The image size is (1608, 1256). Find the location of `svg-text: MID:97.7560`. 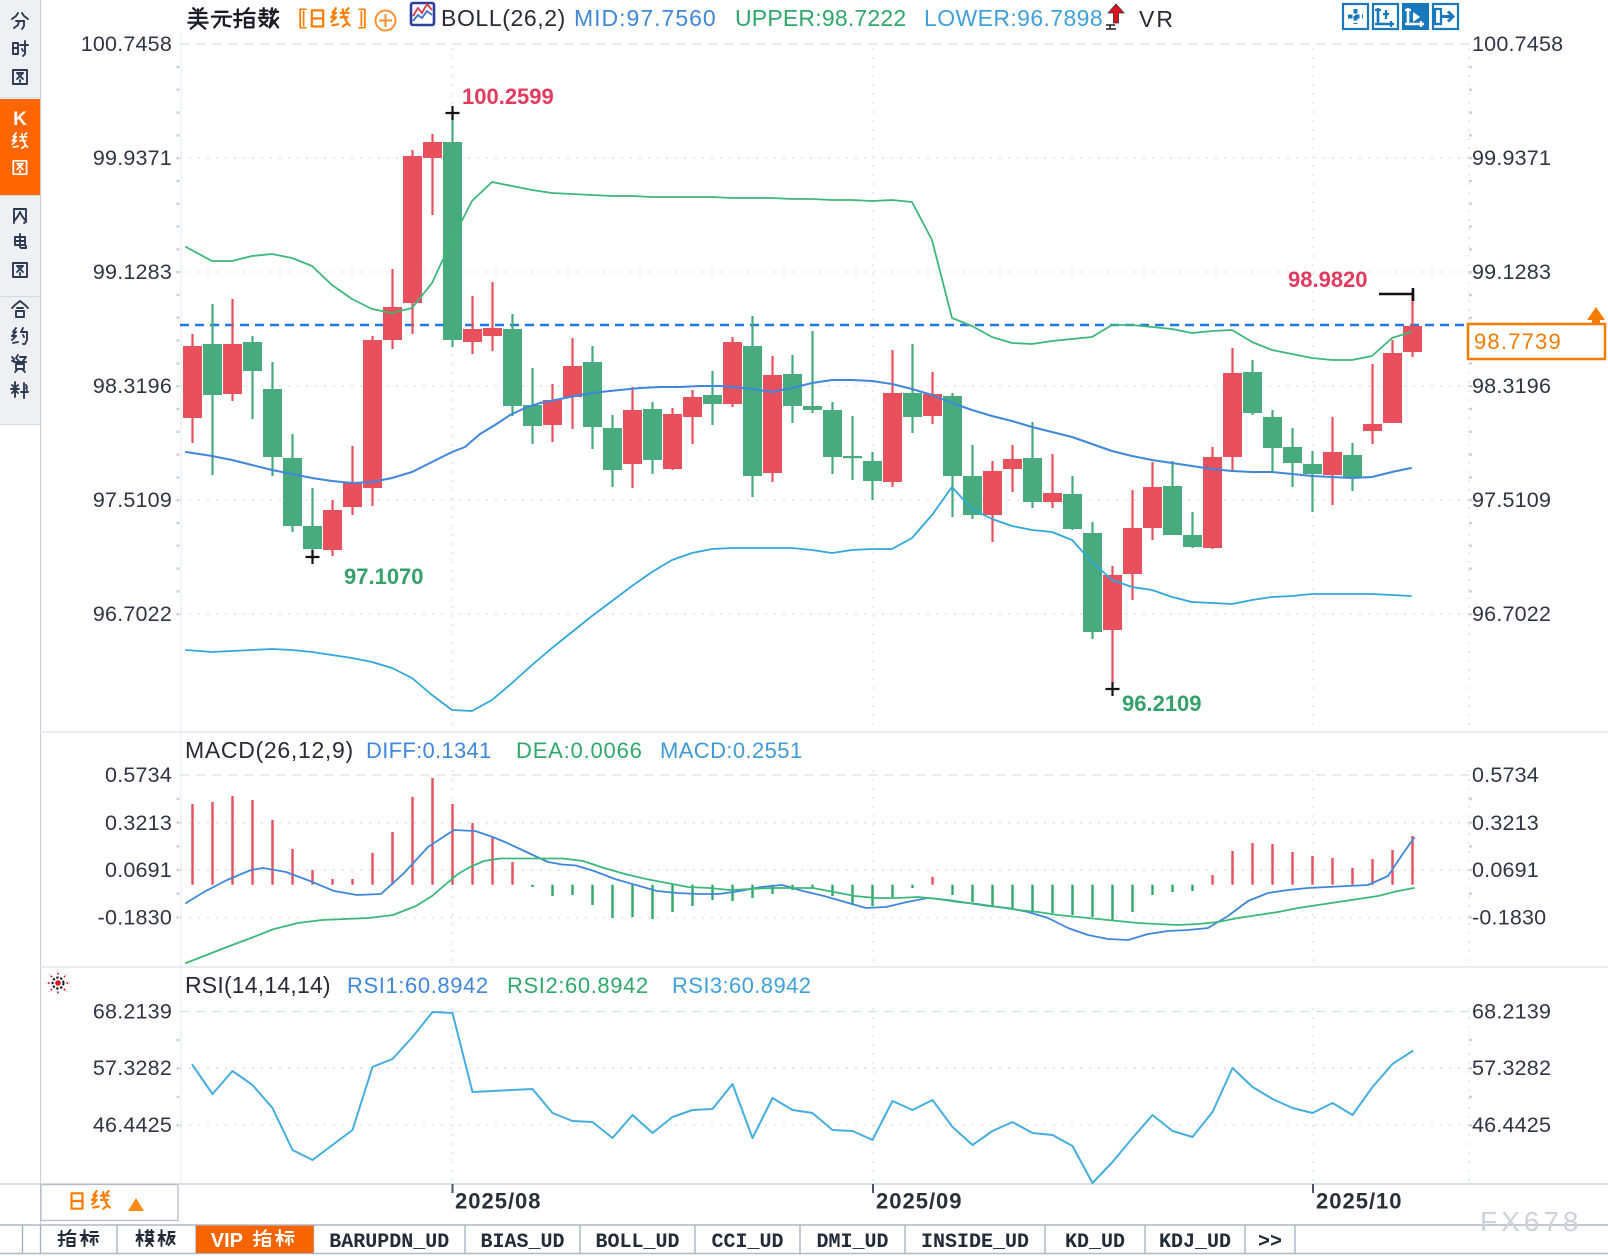

svg-text: MID:97.7560 is located at coordinates (645, 18).